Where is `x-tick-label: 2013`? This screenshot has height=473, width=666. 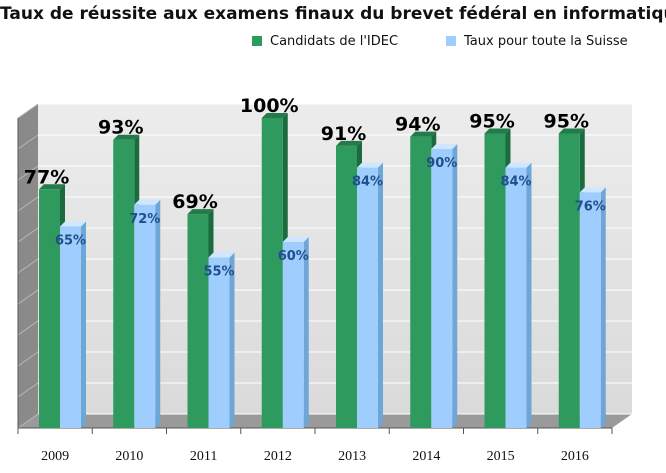
x-tick-label: 2013 is located at coordinates (352, 456).